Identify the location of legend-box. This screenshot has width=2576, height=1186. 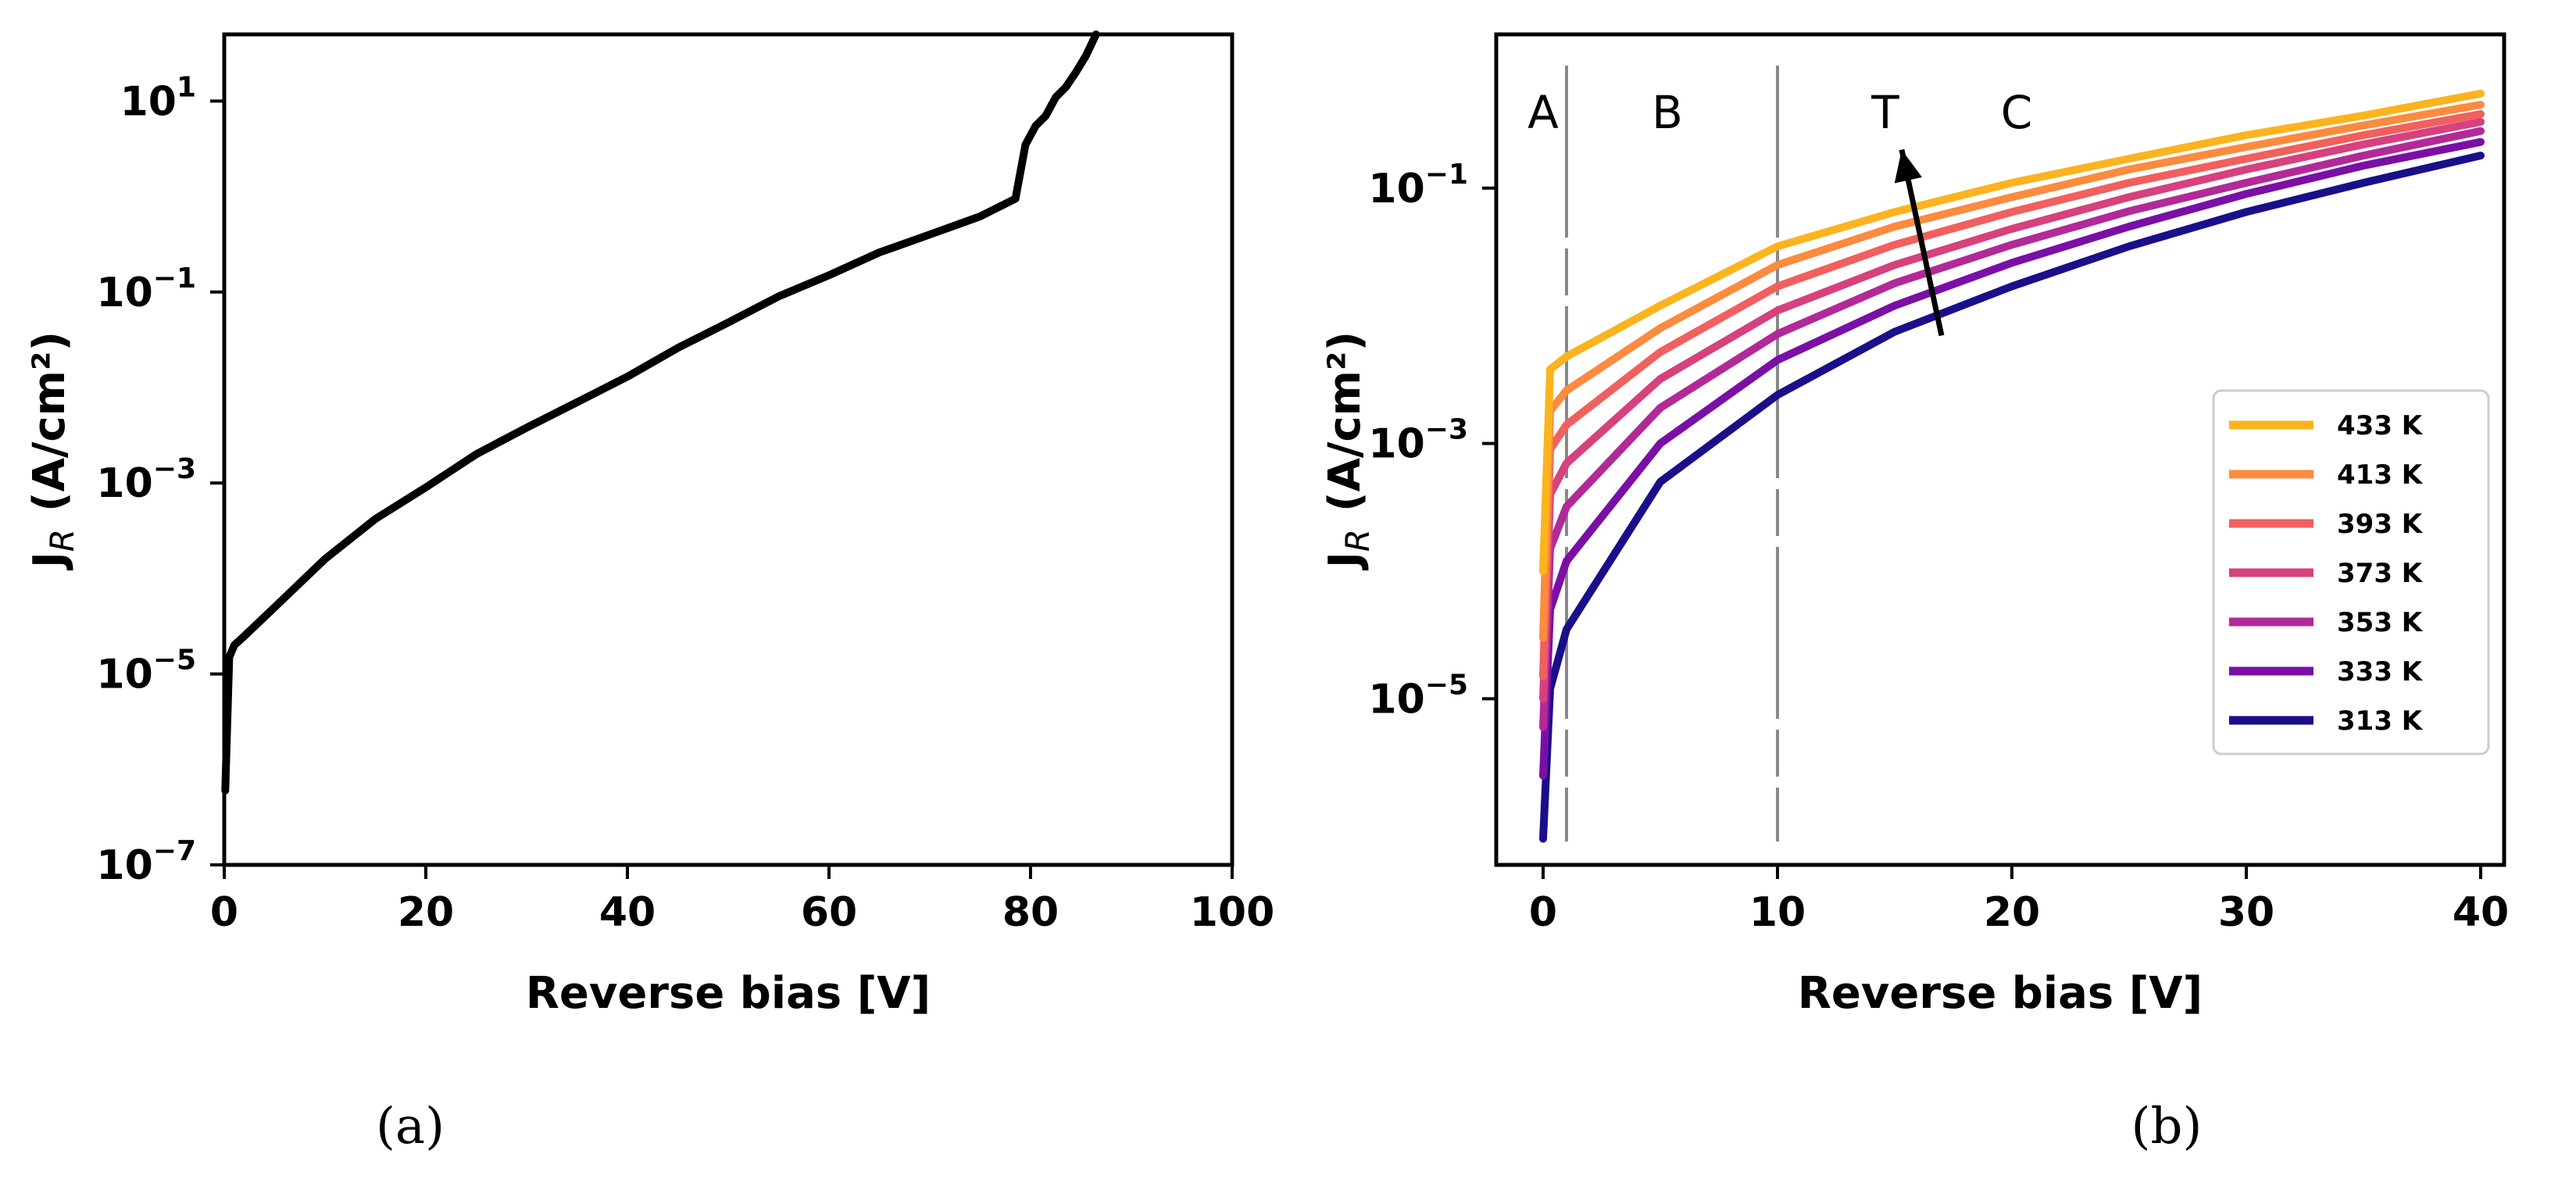
(2351, 572).